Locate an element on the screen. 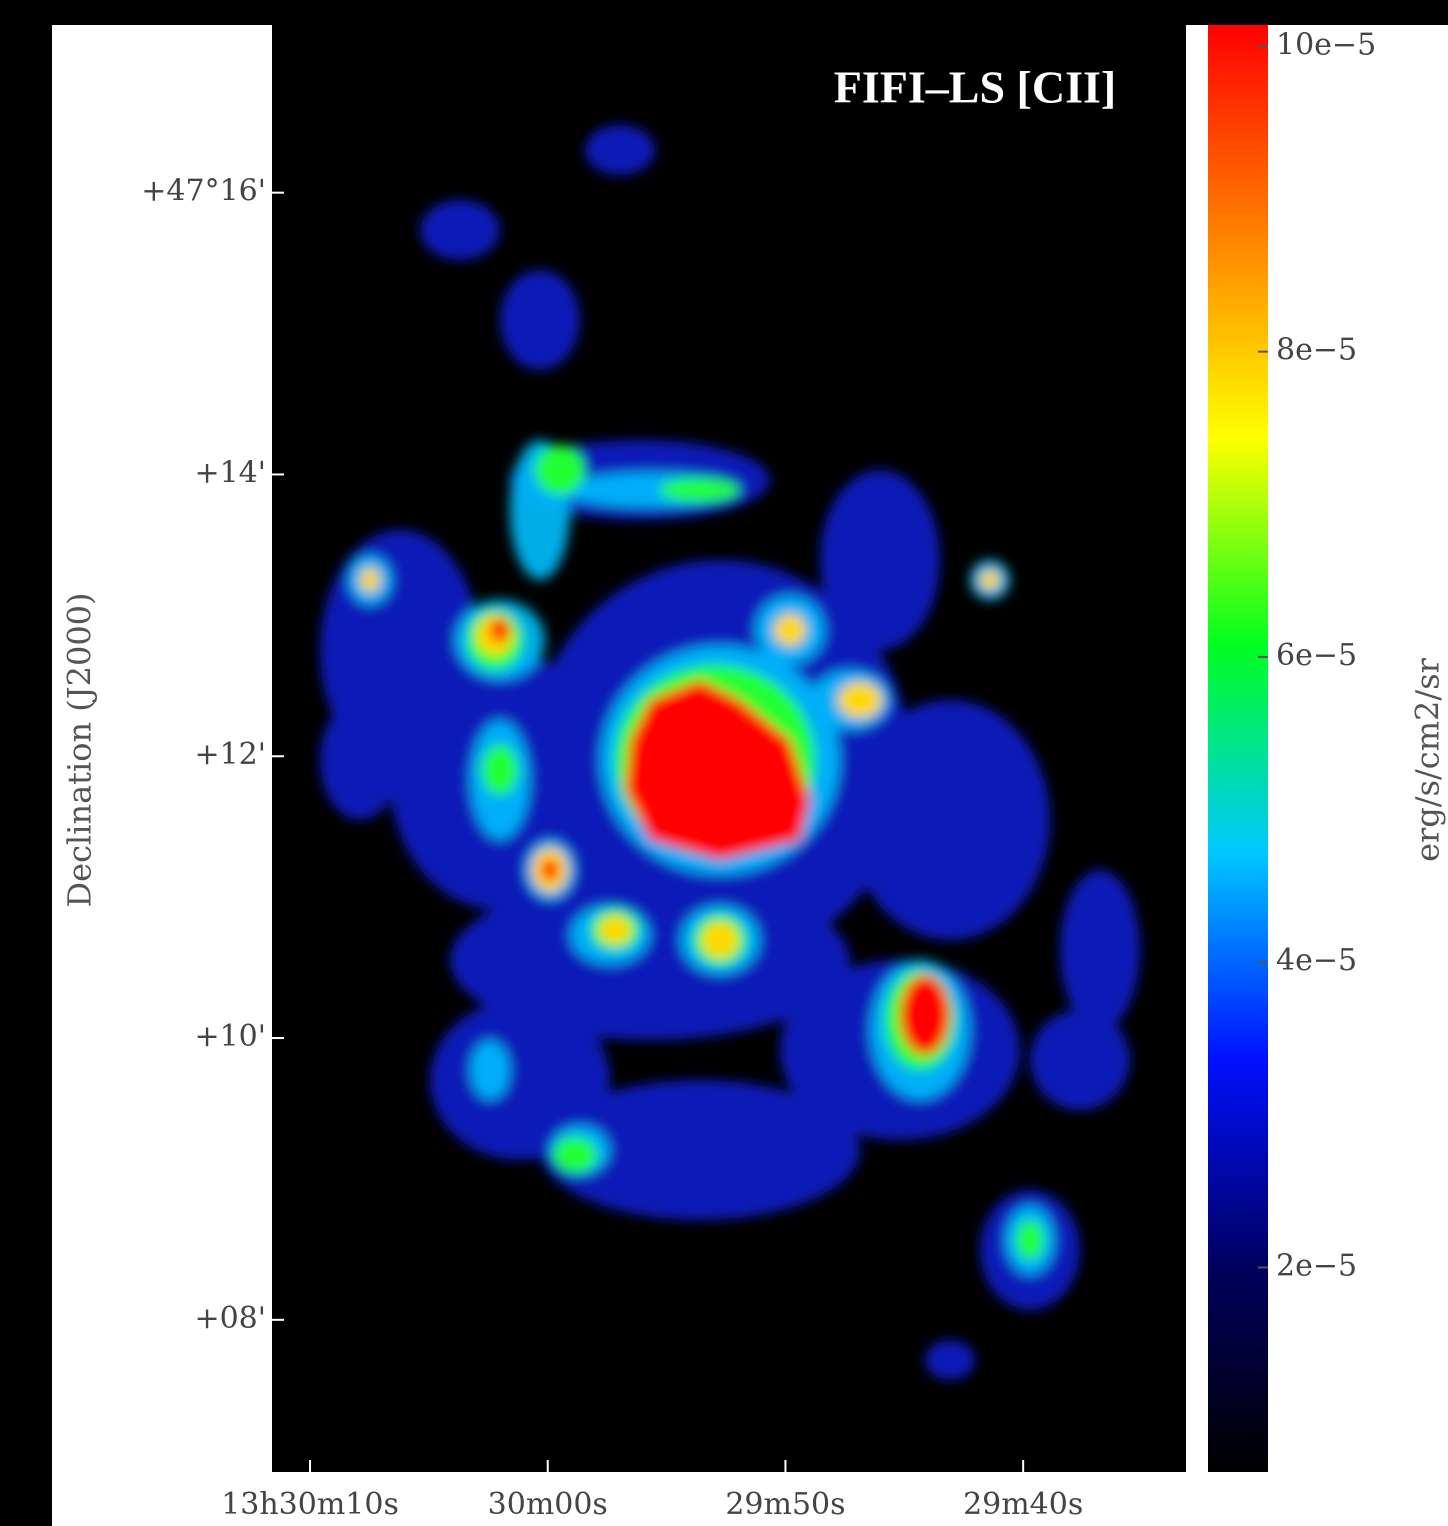  y-tick-label: +14' is located at coordinates (230, 472).